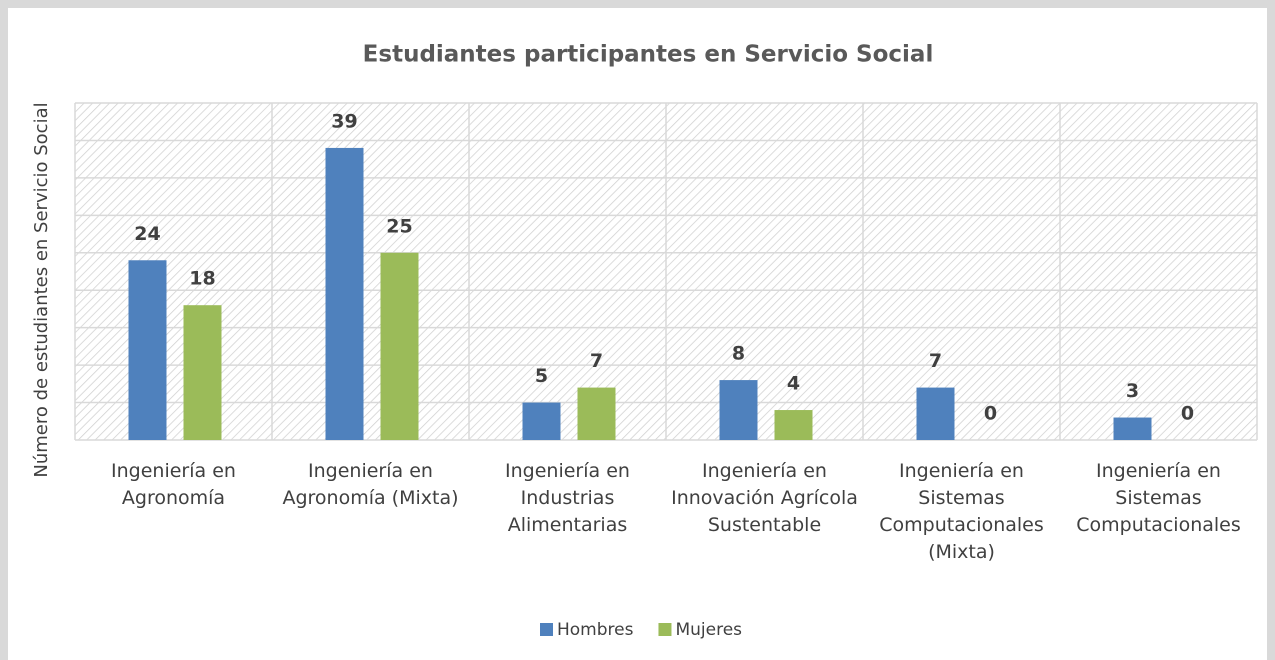  Describe the element at coordinates (1132, 391) in the screenshot. I see `data-label: 3` at that location.